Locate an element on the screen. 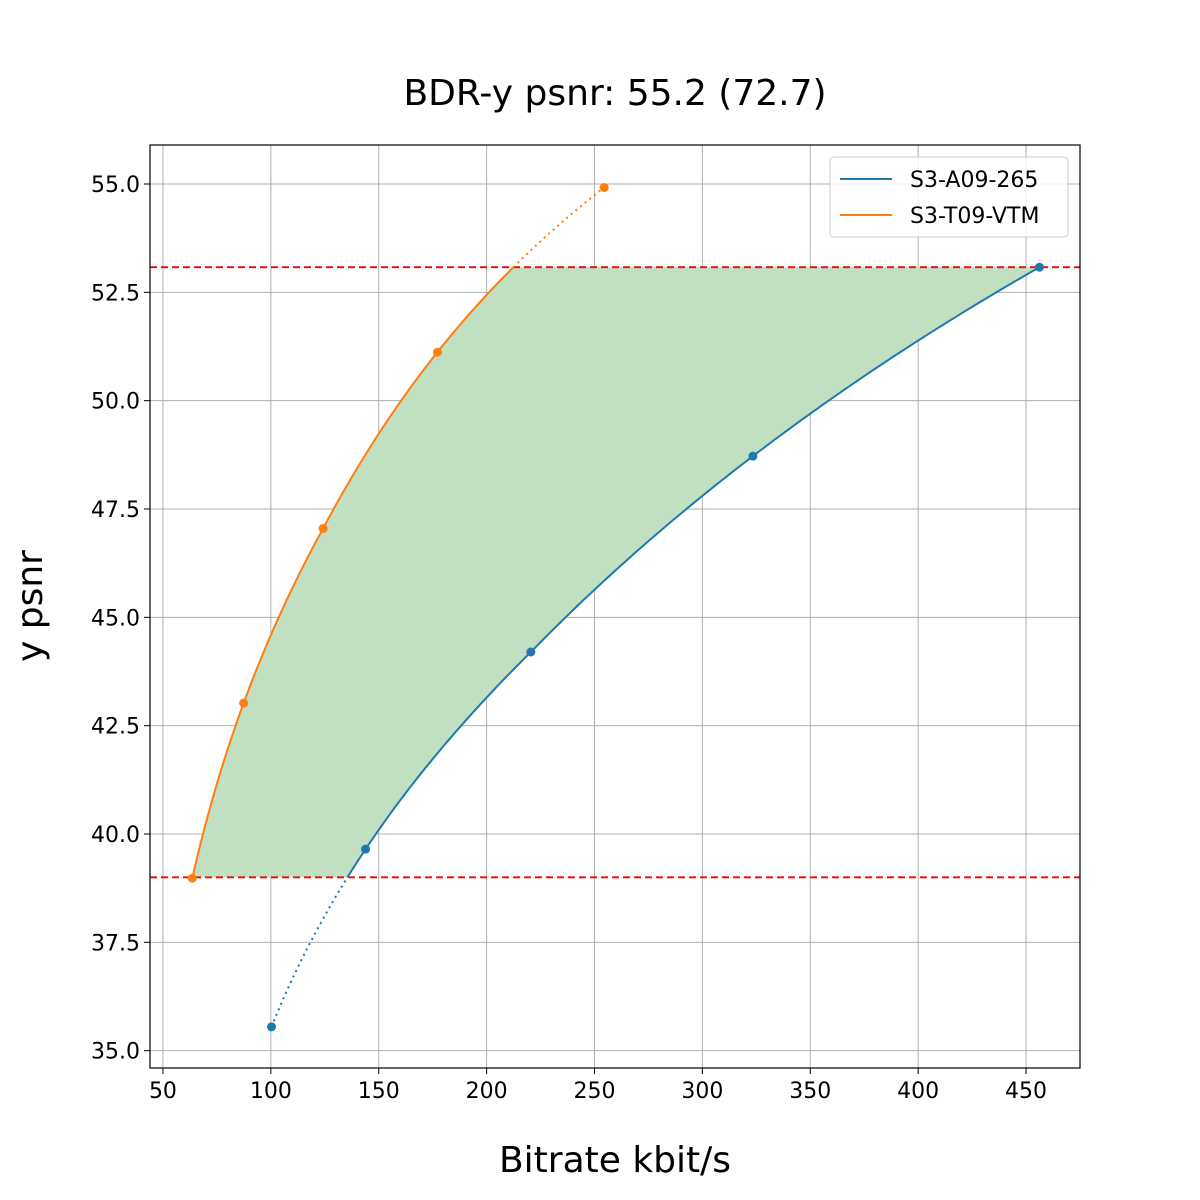 The height and width of the screenshot is (1200, 1200). series-line is located at coordinates (353, 572).